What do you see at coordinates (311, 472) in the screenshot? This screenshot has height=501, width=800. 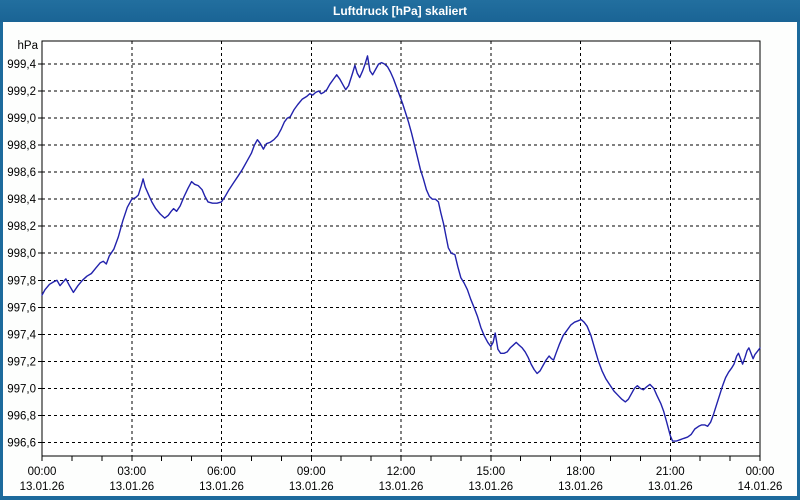 I see `x-tick-time-label: 09:00` at bounding box center [311, 472].